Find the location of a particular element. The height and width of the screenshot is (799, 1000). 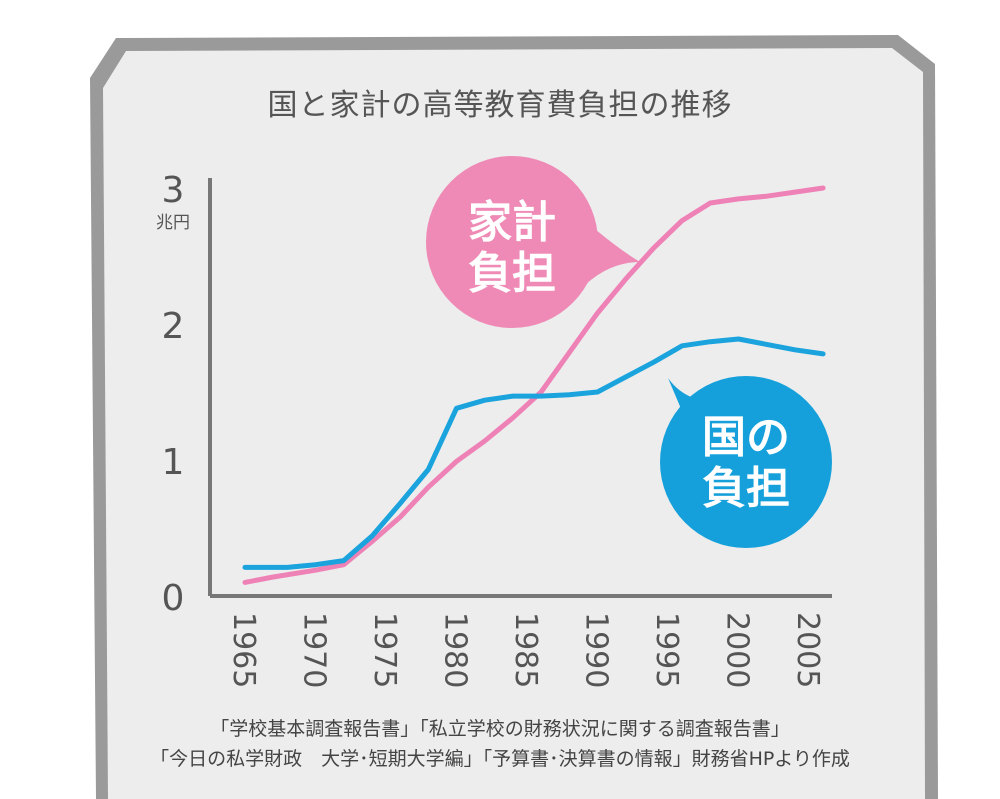

x-tick-label: 1975 is located at coordinates (384, 650).